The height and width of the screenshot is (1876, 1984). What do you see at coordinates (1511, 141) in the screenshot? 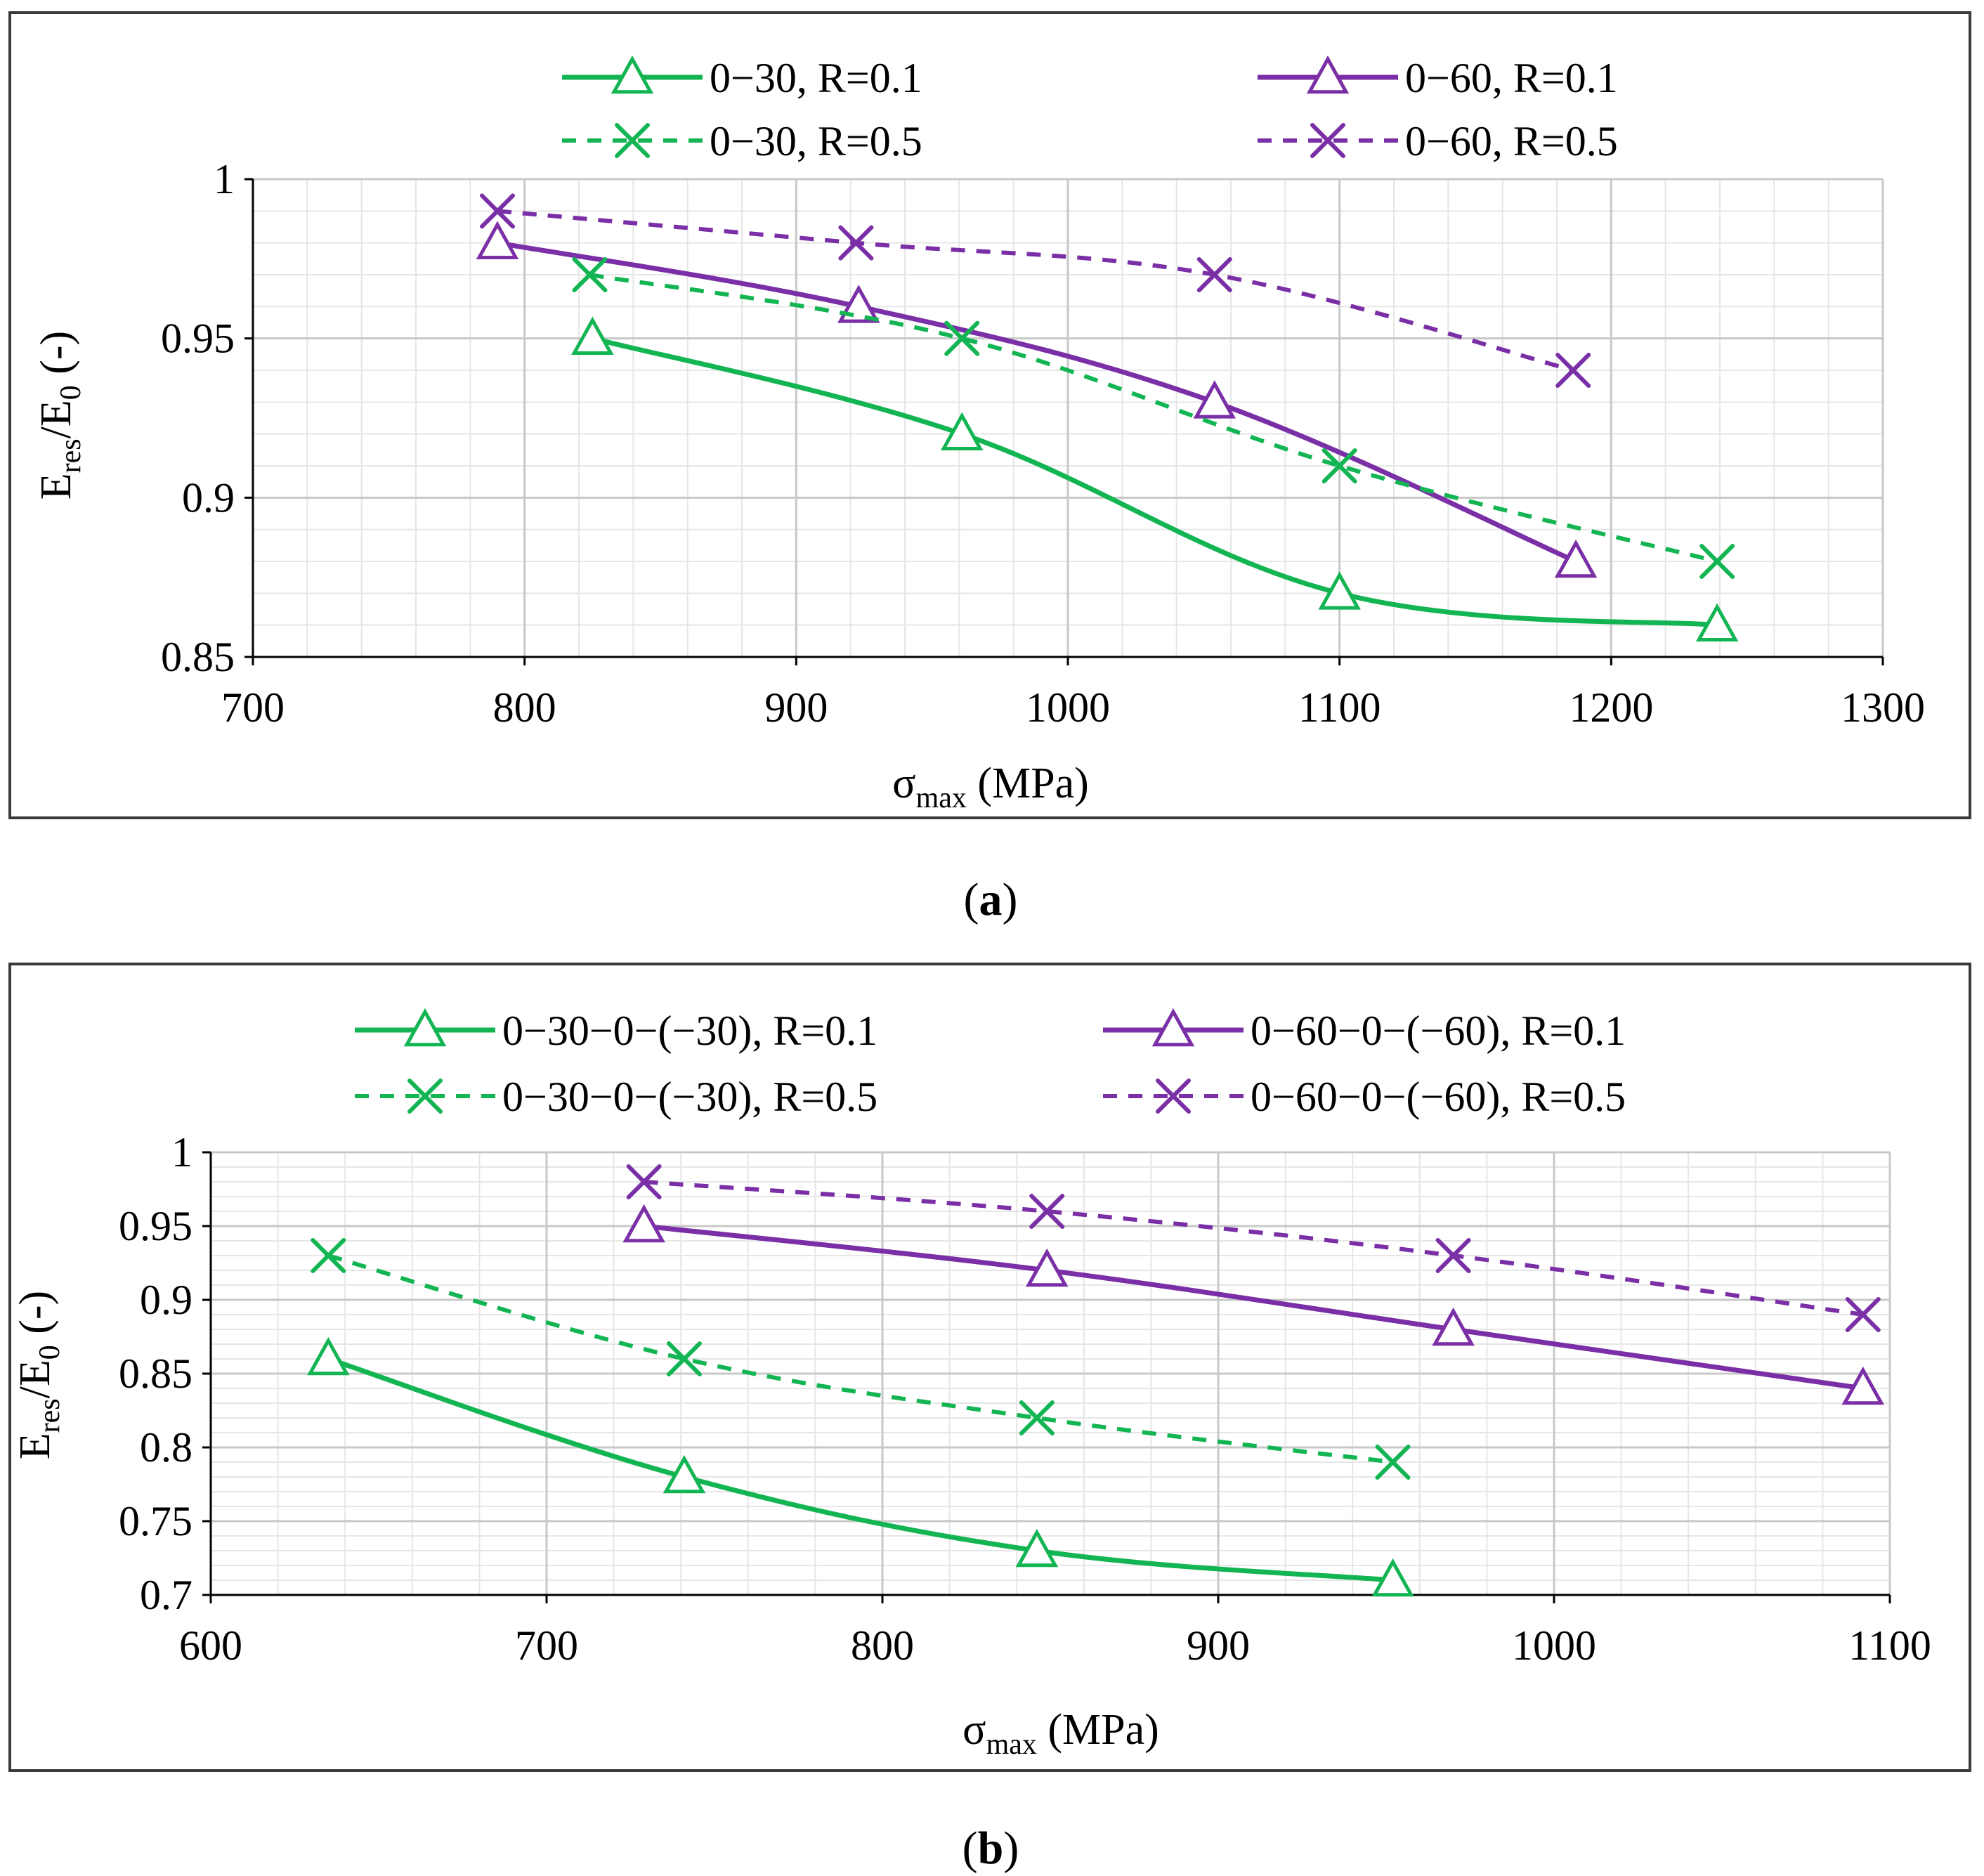
I see `legend-label: 0−60, R=0.5` at bounding box center [1511, 141].